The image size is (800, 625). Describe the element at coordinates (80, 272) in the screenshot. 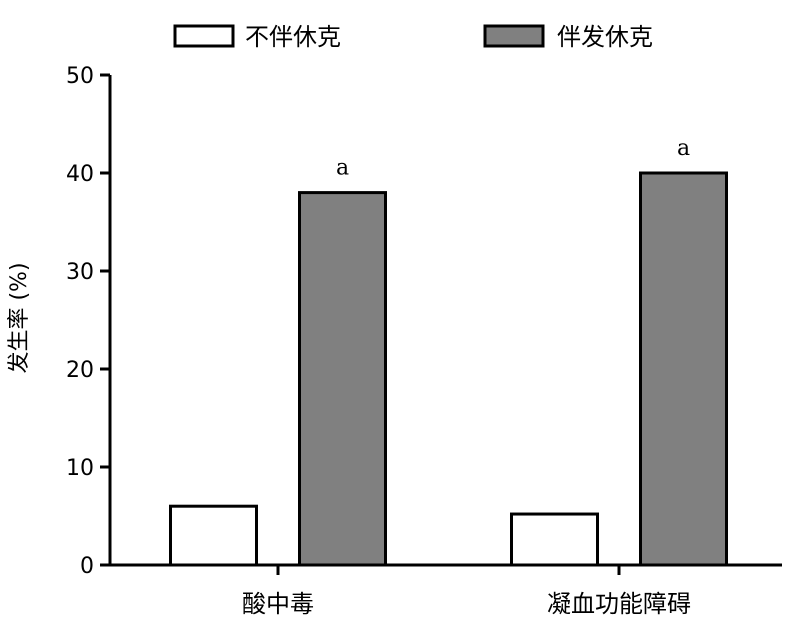

I see `y-tick-label-3: 30` at that location.